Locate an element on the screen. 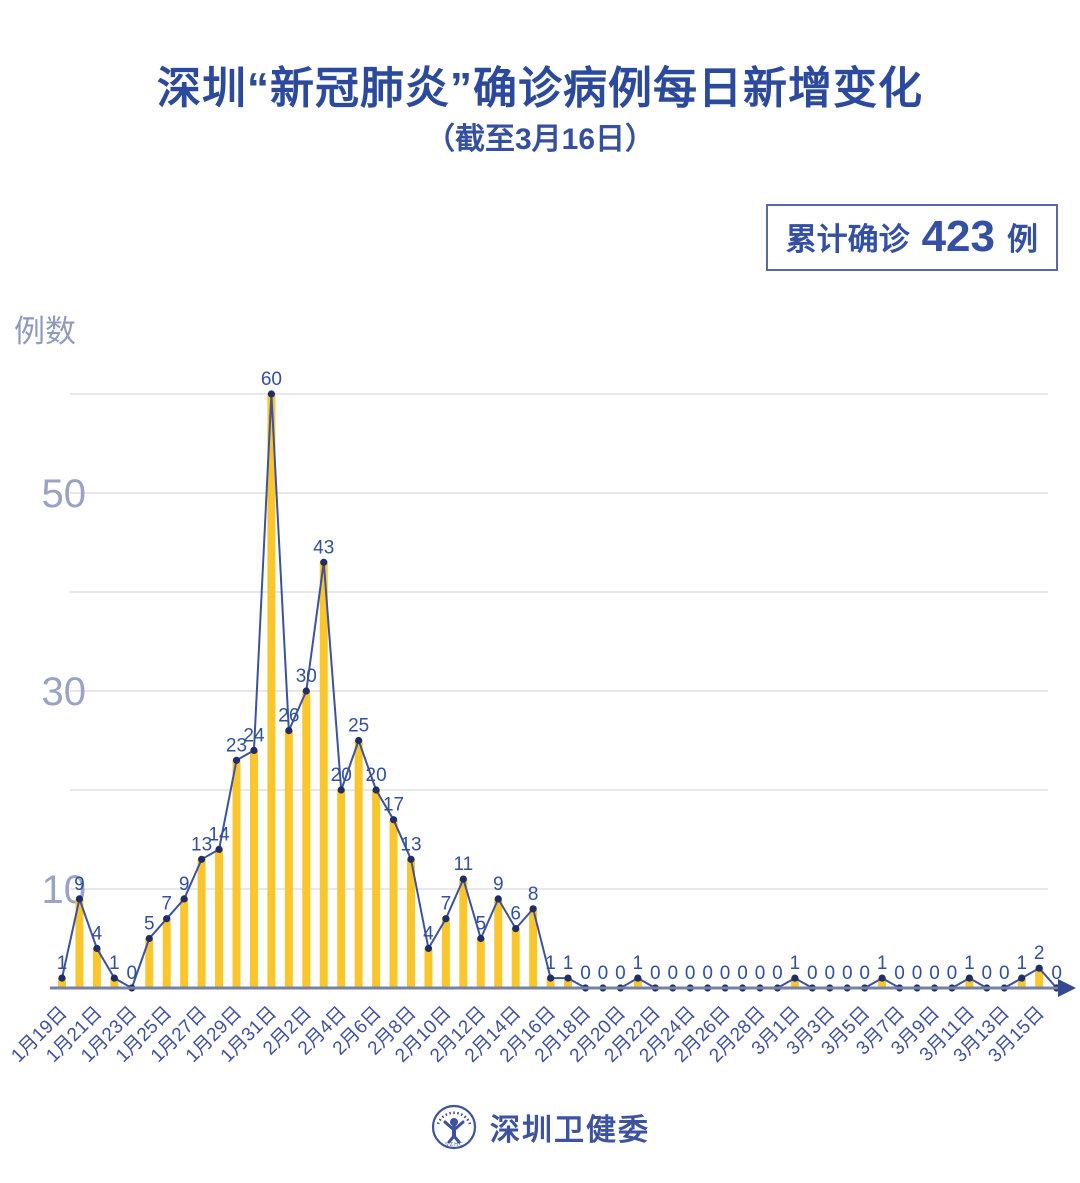 The height and width of the screenshot is (1183, 1080). svg-text: 43 is located at coordinates (323, 547).